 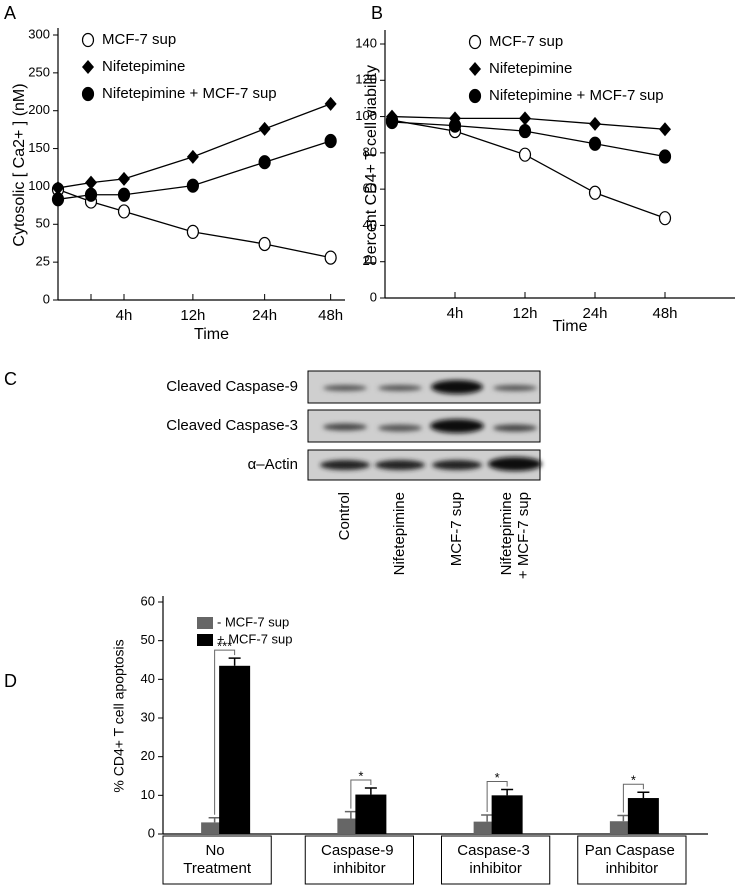 What do you see at coordinates (370, 151) in the screenshot?
I see `y-tick-label: 80` at bounding box center [370, 151].